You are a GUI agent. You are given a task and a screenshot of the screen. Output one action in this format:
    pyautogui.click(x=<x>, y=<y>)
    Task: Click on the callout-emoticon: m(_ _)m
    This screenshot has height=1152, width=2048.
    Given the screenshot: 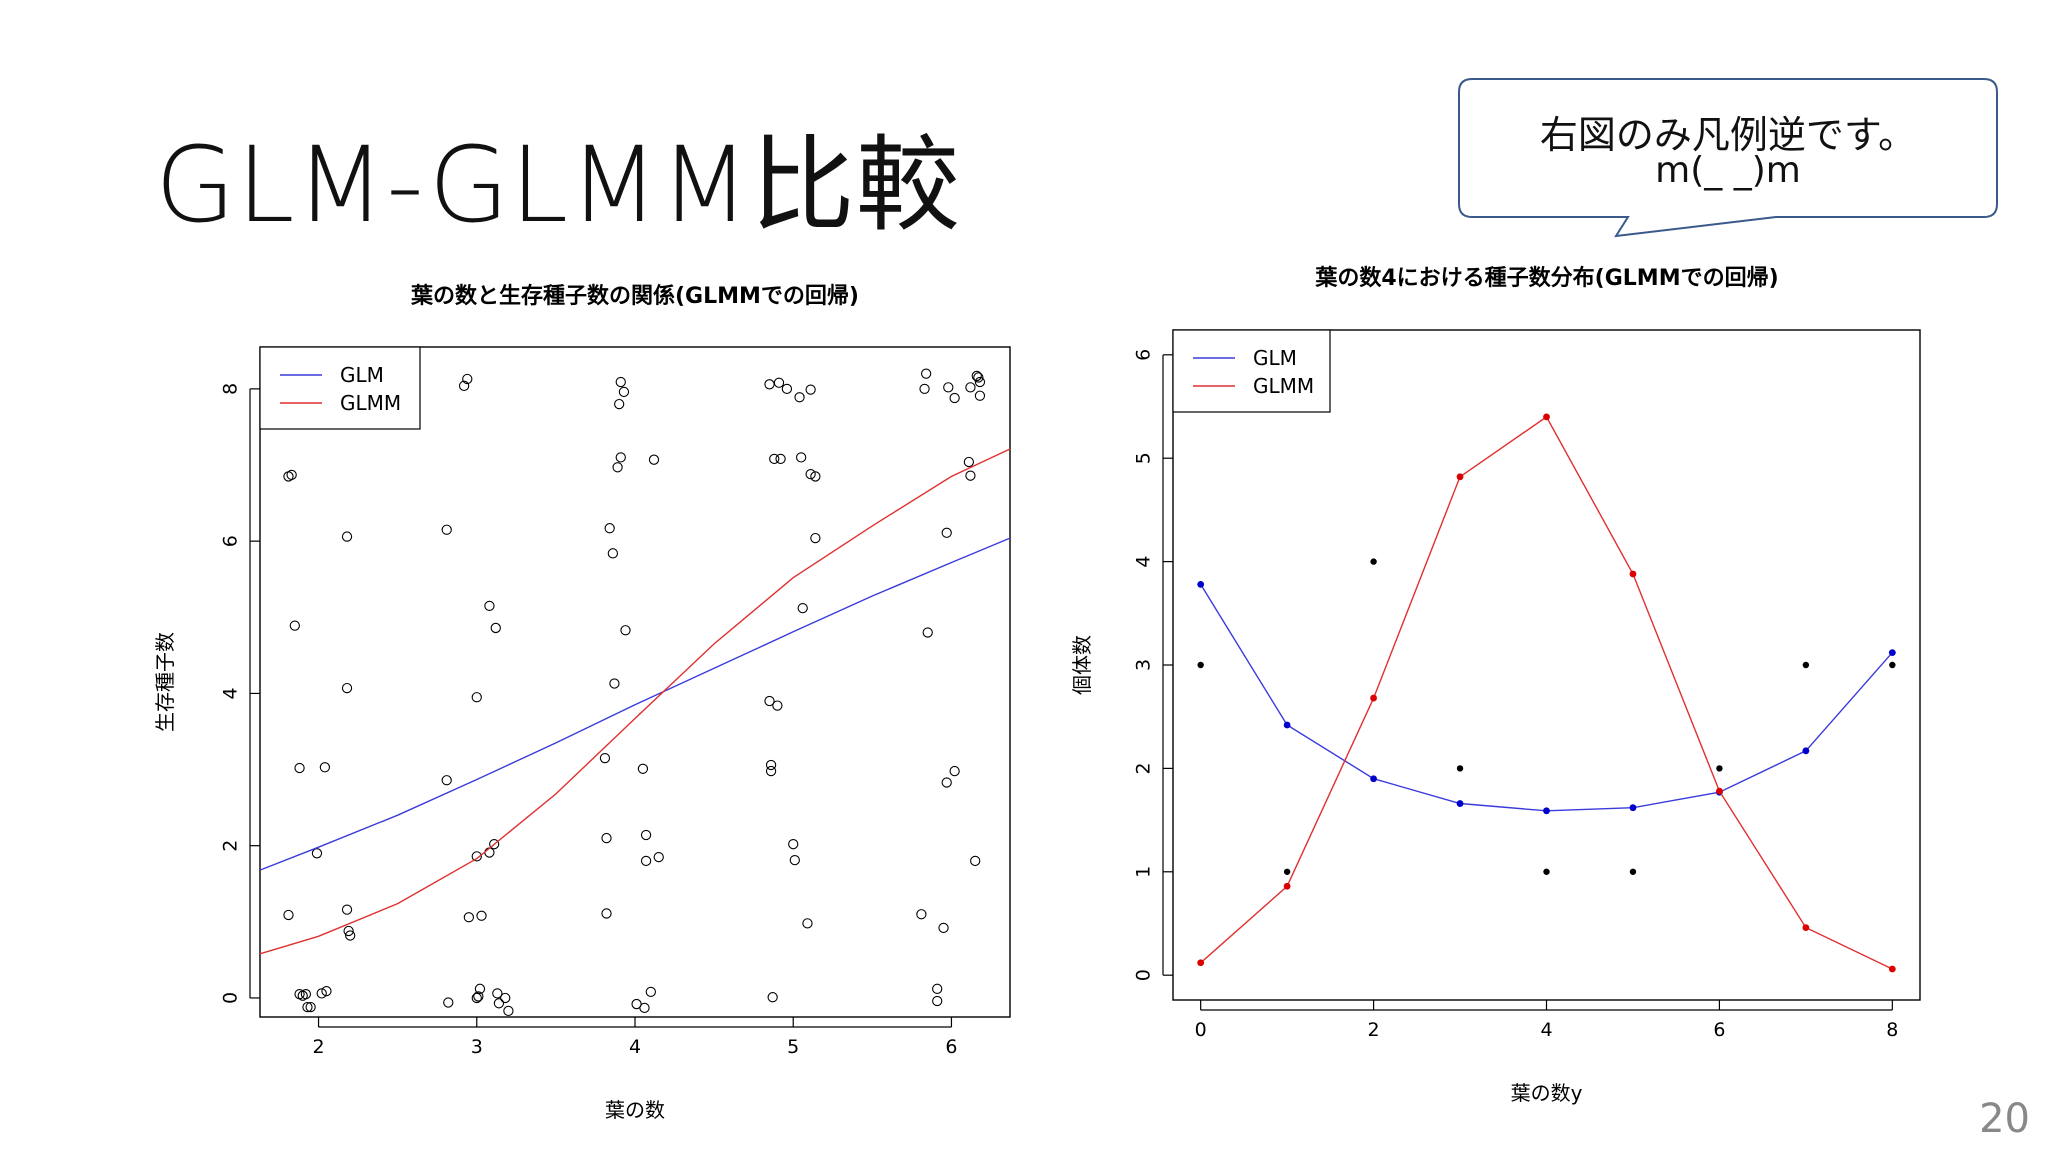 What is the action you would take?
    pyautogui.click(x=1728, y=170)
    